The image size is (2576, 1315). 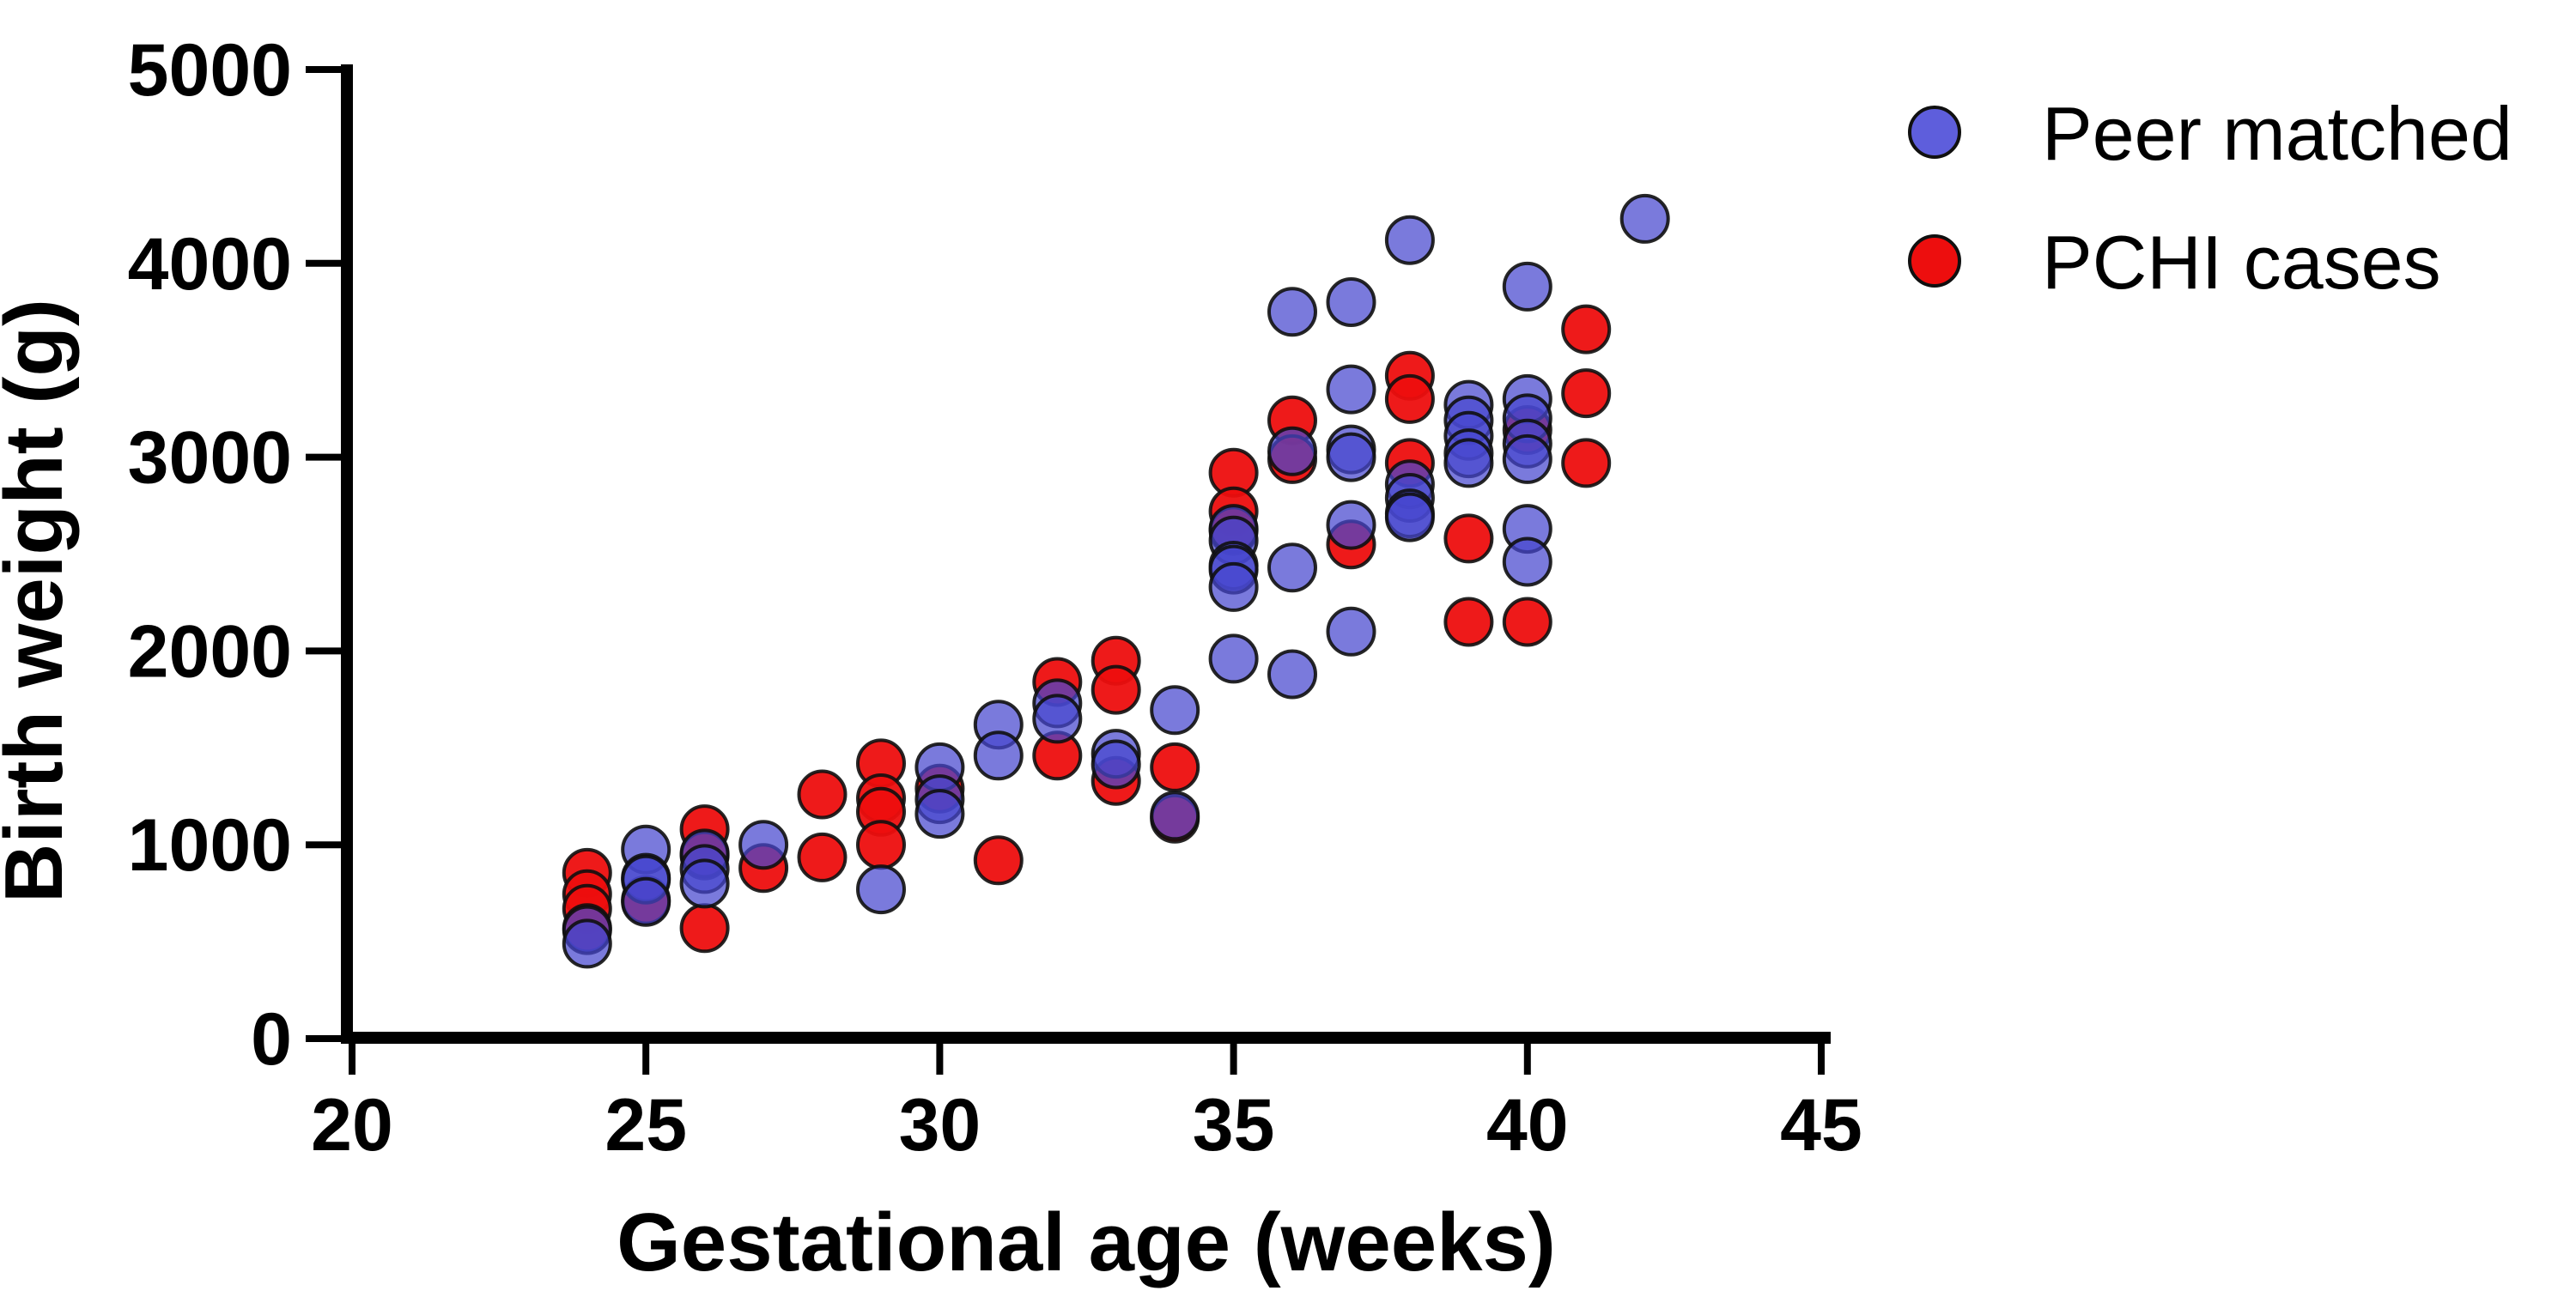 I want to click on y-tick-label: 0, so click(x=271, y=1039).